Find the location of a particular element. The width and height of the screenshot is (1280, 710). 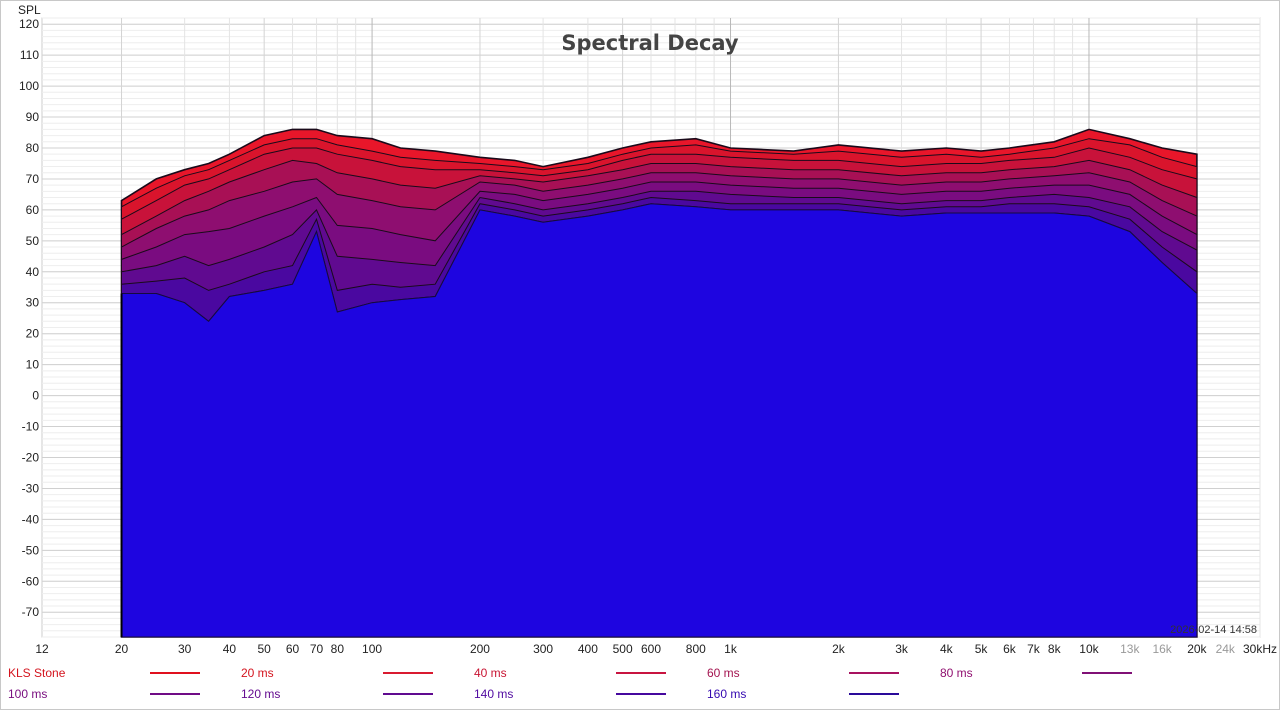

x-tick-label: 200 is located at coordinates (480, 649).